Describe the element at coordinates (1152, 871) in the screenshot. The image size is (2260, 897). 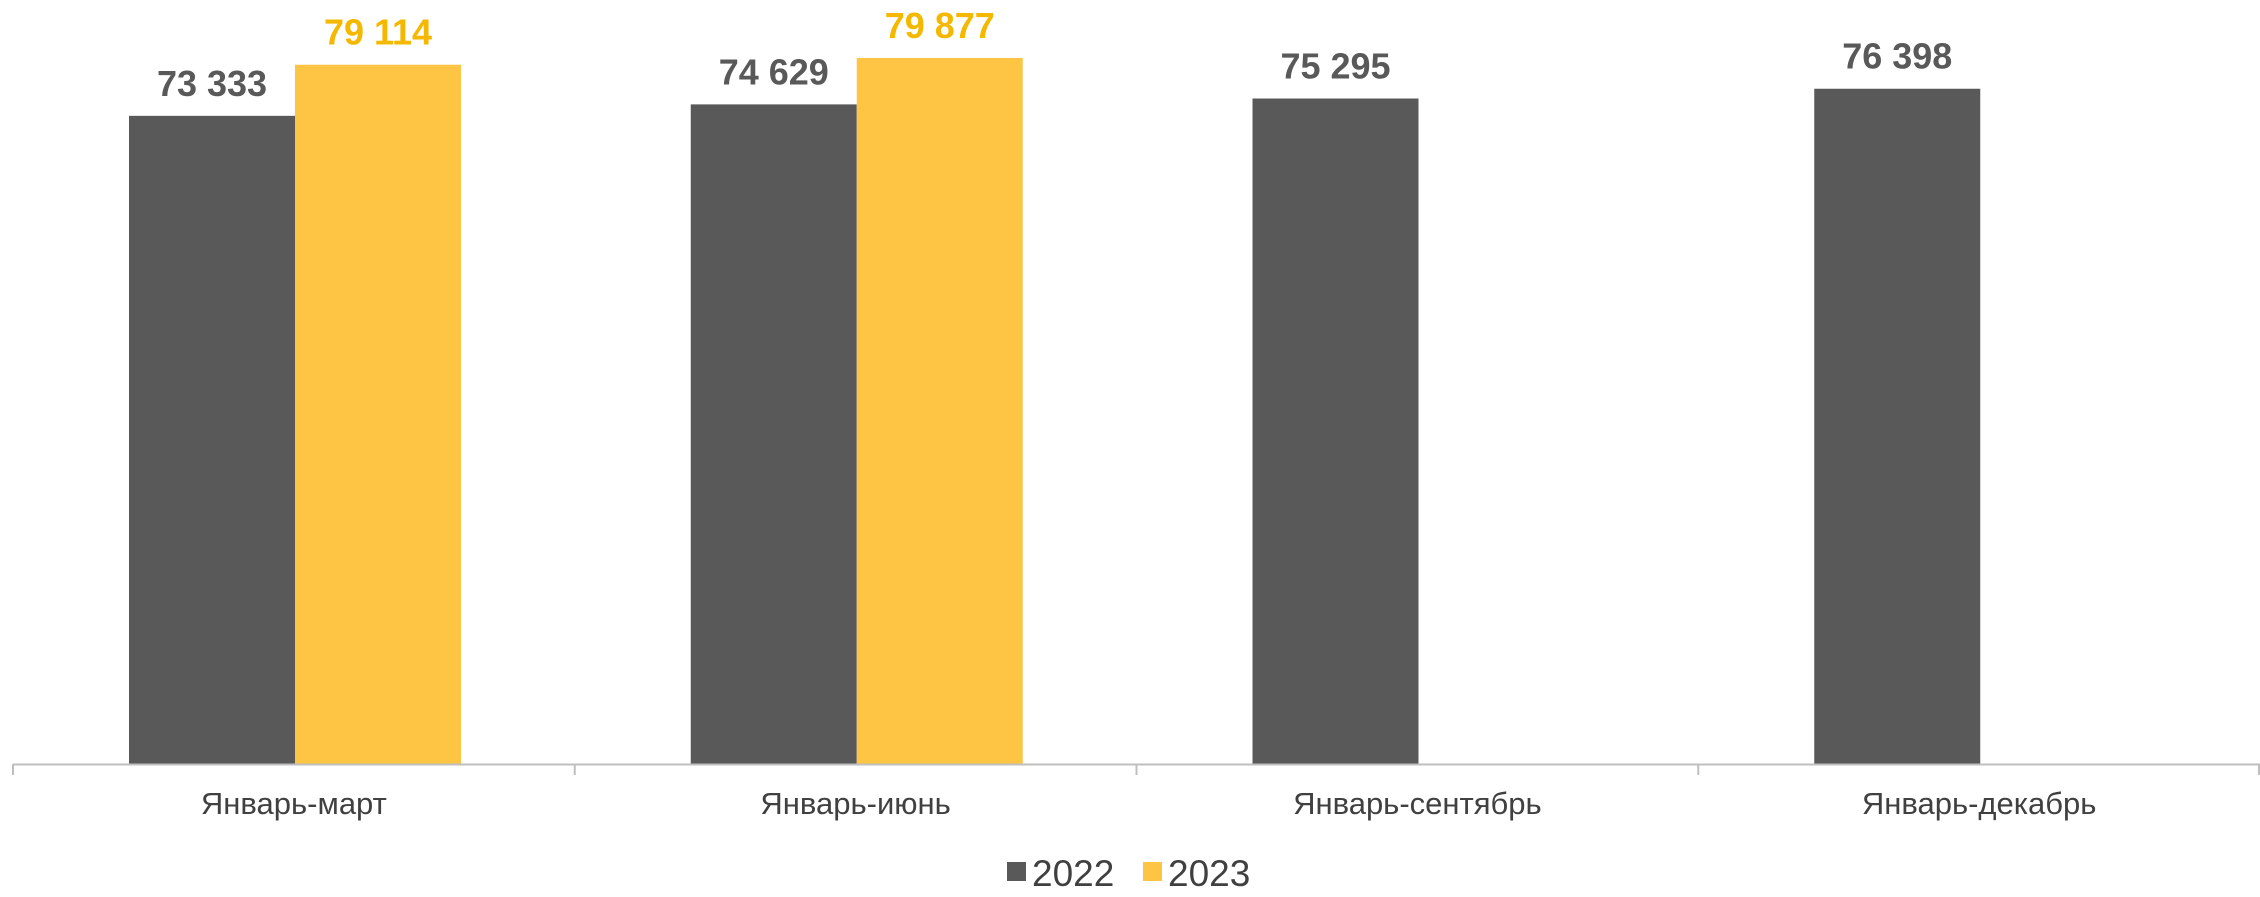
I see `legend-swatch-2023` at that location.